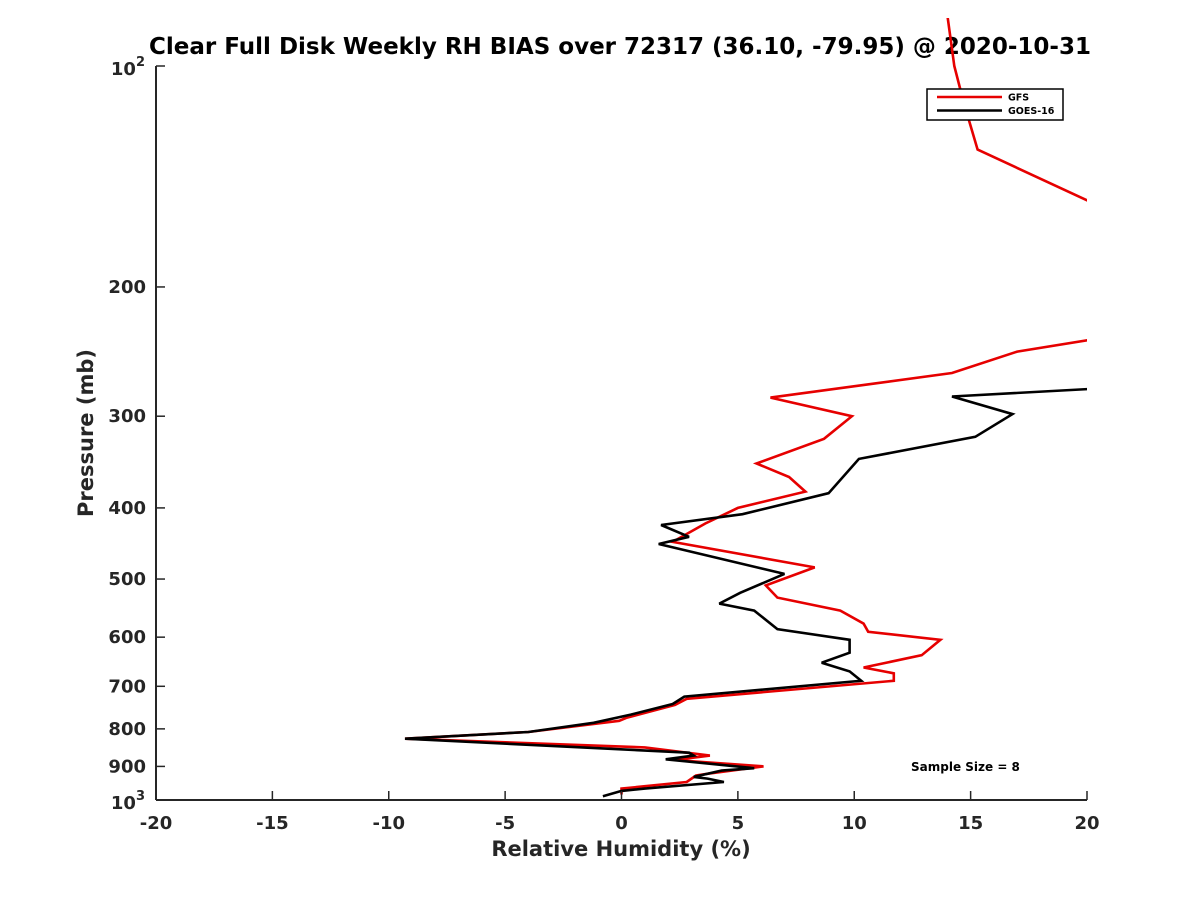  What do you see at coordinates (1086, 823) in the screenshot?
I see `x-tick-label: 20` at bounding box center [1086, 823].